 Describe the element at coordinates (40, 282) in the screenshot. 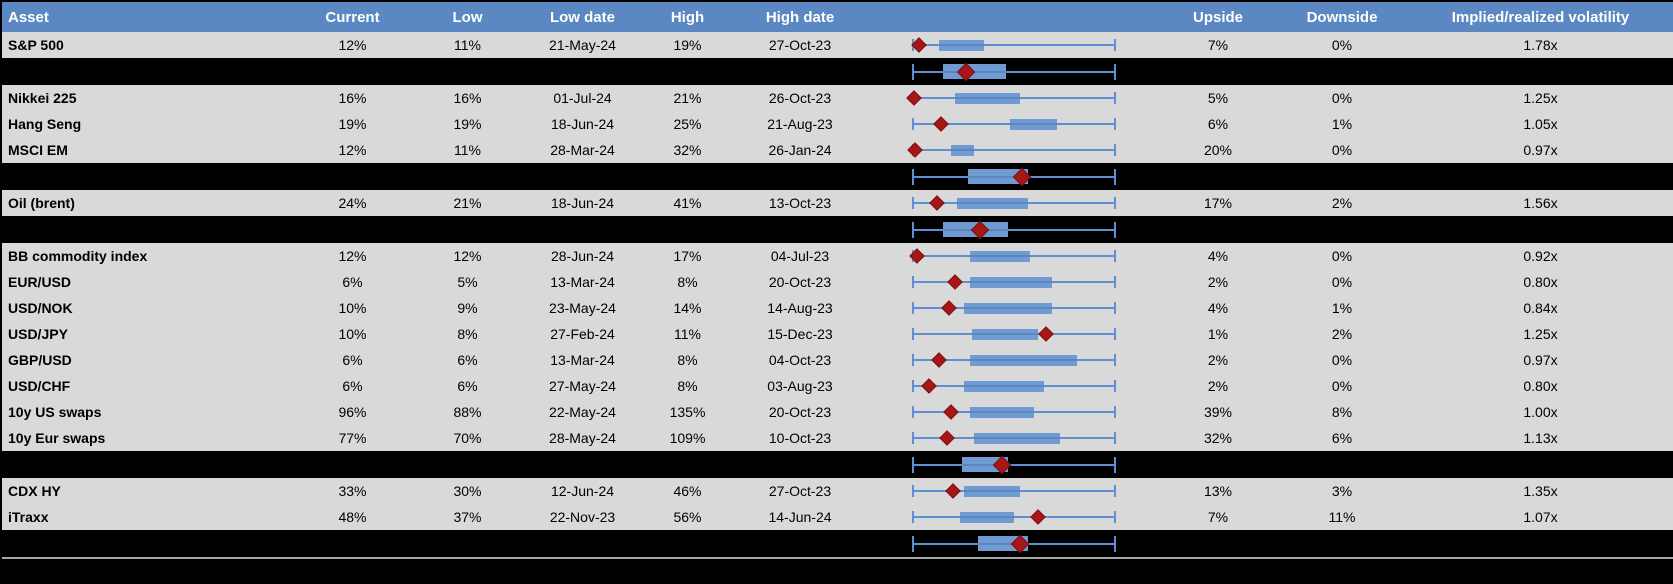

I see `cell-asset: EUR/USD` at that location.